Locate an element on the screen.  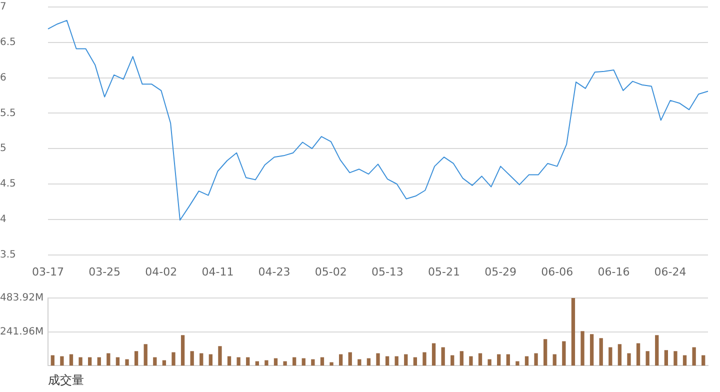
x-tick-label: 05-29 is located at coordinates (500, 271).